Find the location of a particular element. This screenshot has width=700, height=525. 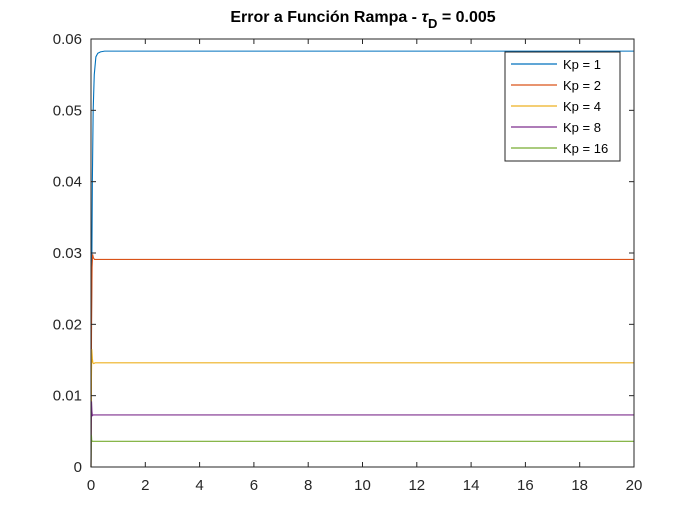

y-tick-label: 0.01 is located at coordinates (67, 396).